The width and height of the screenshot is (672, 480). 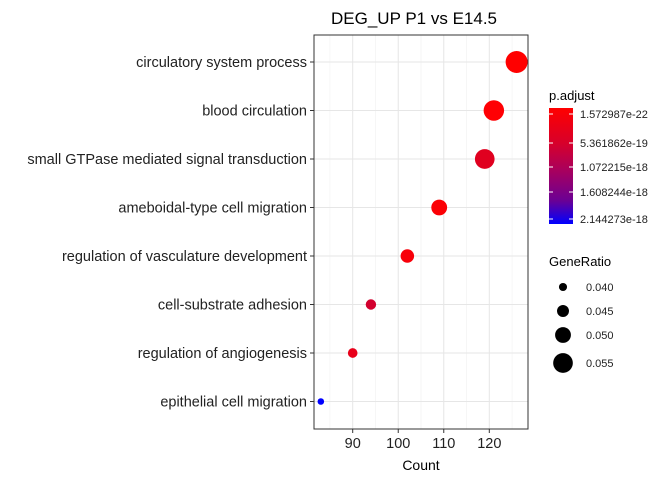 What do you see at coordinates (443, 444) in the screenshot?
I see `x-tick-label: 110` at bounding box center [443, 444].